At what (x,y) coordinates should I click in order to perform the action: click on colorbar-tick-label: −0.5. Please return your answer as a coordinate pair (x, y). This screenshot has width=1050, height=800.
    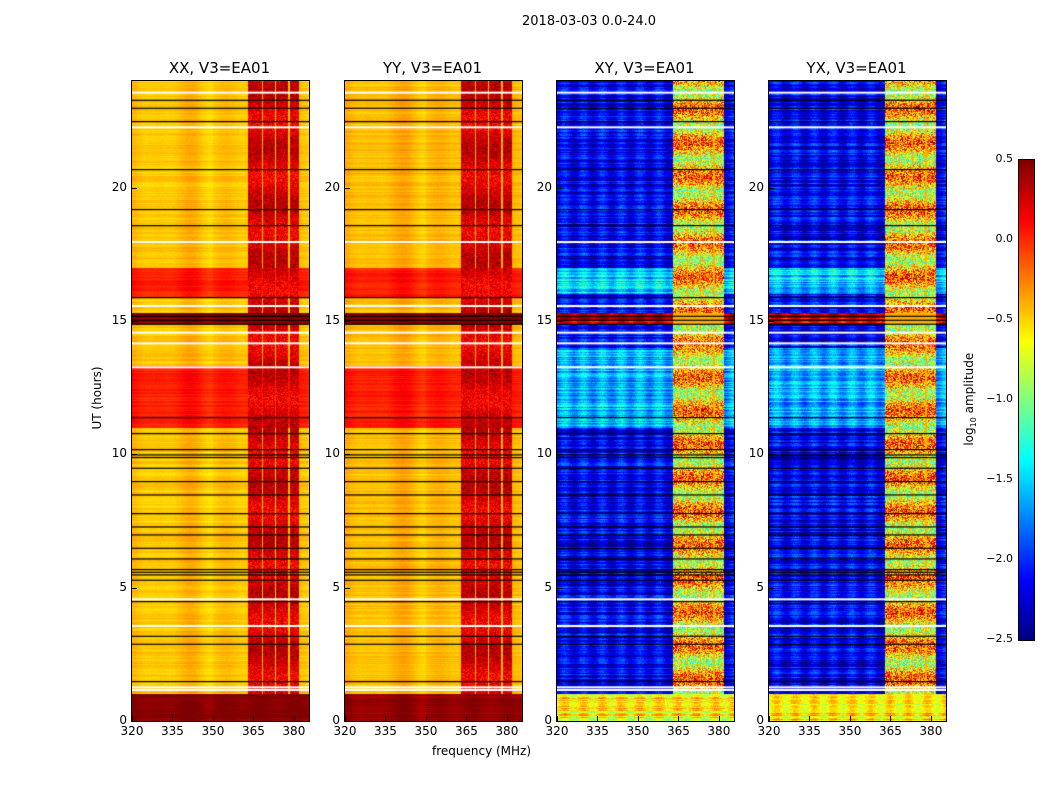
    Looking at the image, I should click on (999, 318).